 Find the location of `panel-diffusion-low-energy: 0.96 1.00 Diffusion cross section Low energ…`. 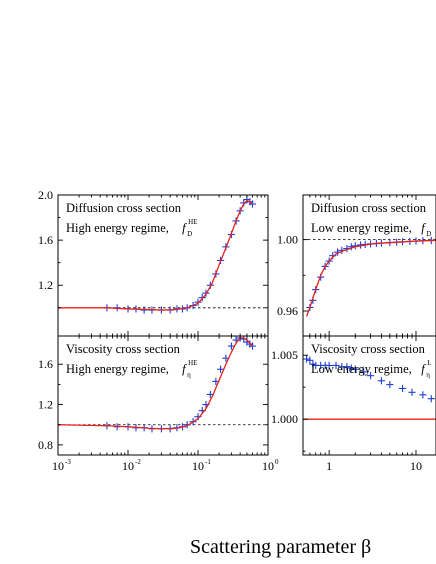

panel-diffusion-low-energy: 0.96 1.00 Diffusion cross section Low energ… is located at coordinates (356, 265).